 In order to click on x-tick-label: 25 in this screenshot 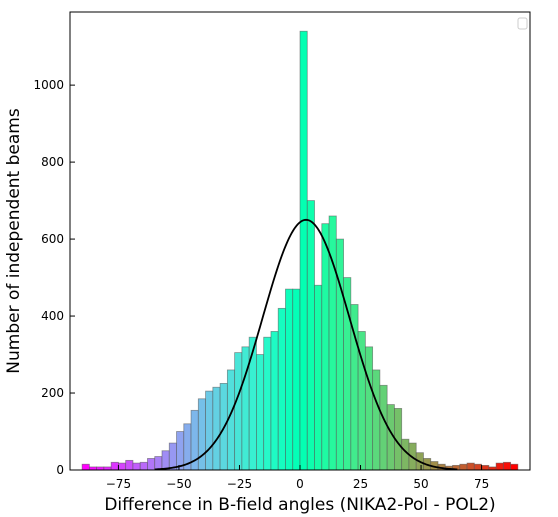, I will do `click(360, 484)`.